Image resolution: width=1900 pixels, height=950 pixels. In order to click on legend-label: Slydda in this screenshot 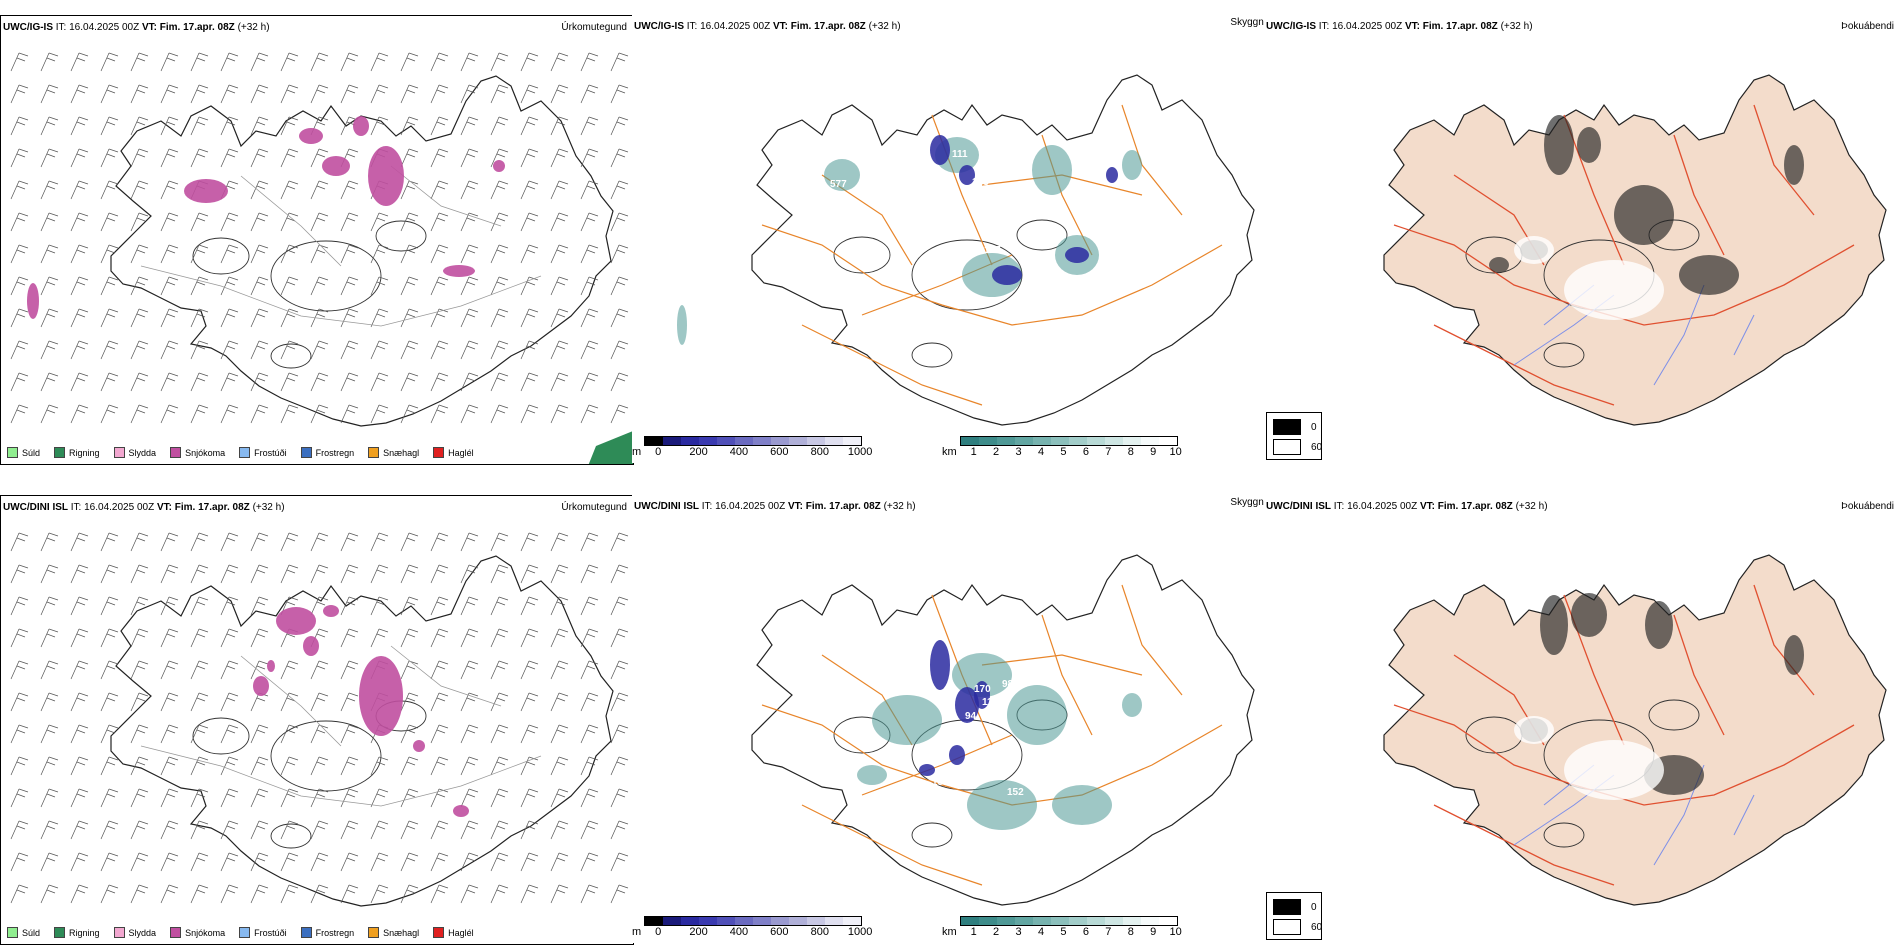, I will do `click(142, 932)`.